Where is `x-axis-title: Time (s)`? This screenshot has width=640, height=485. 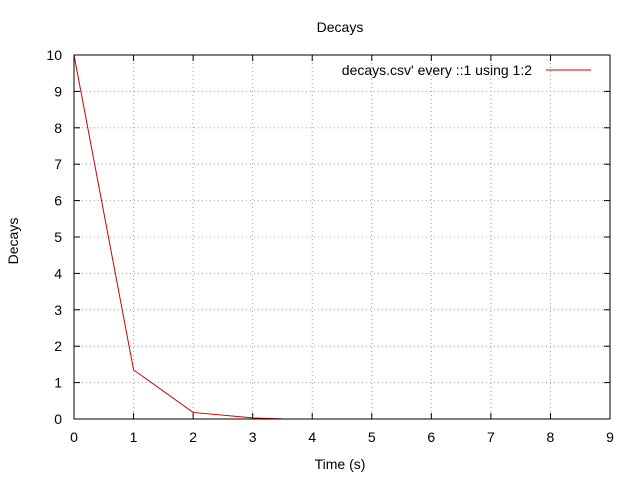 x-axis-title: Time (s) is located at coordinates (340, 464).